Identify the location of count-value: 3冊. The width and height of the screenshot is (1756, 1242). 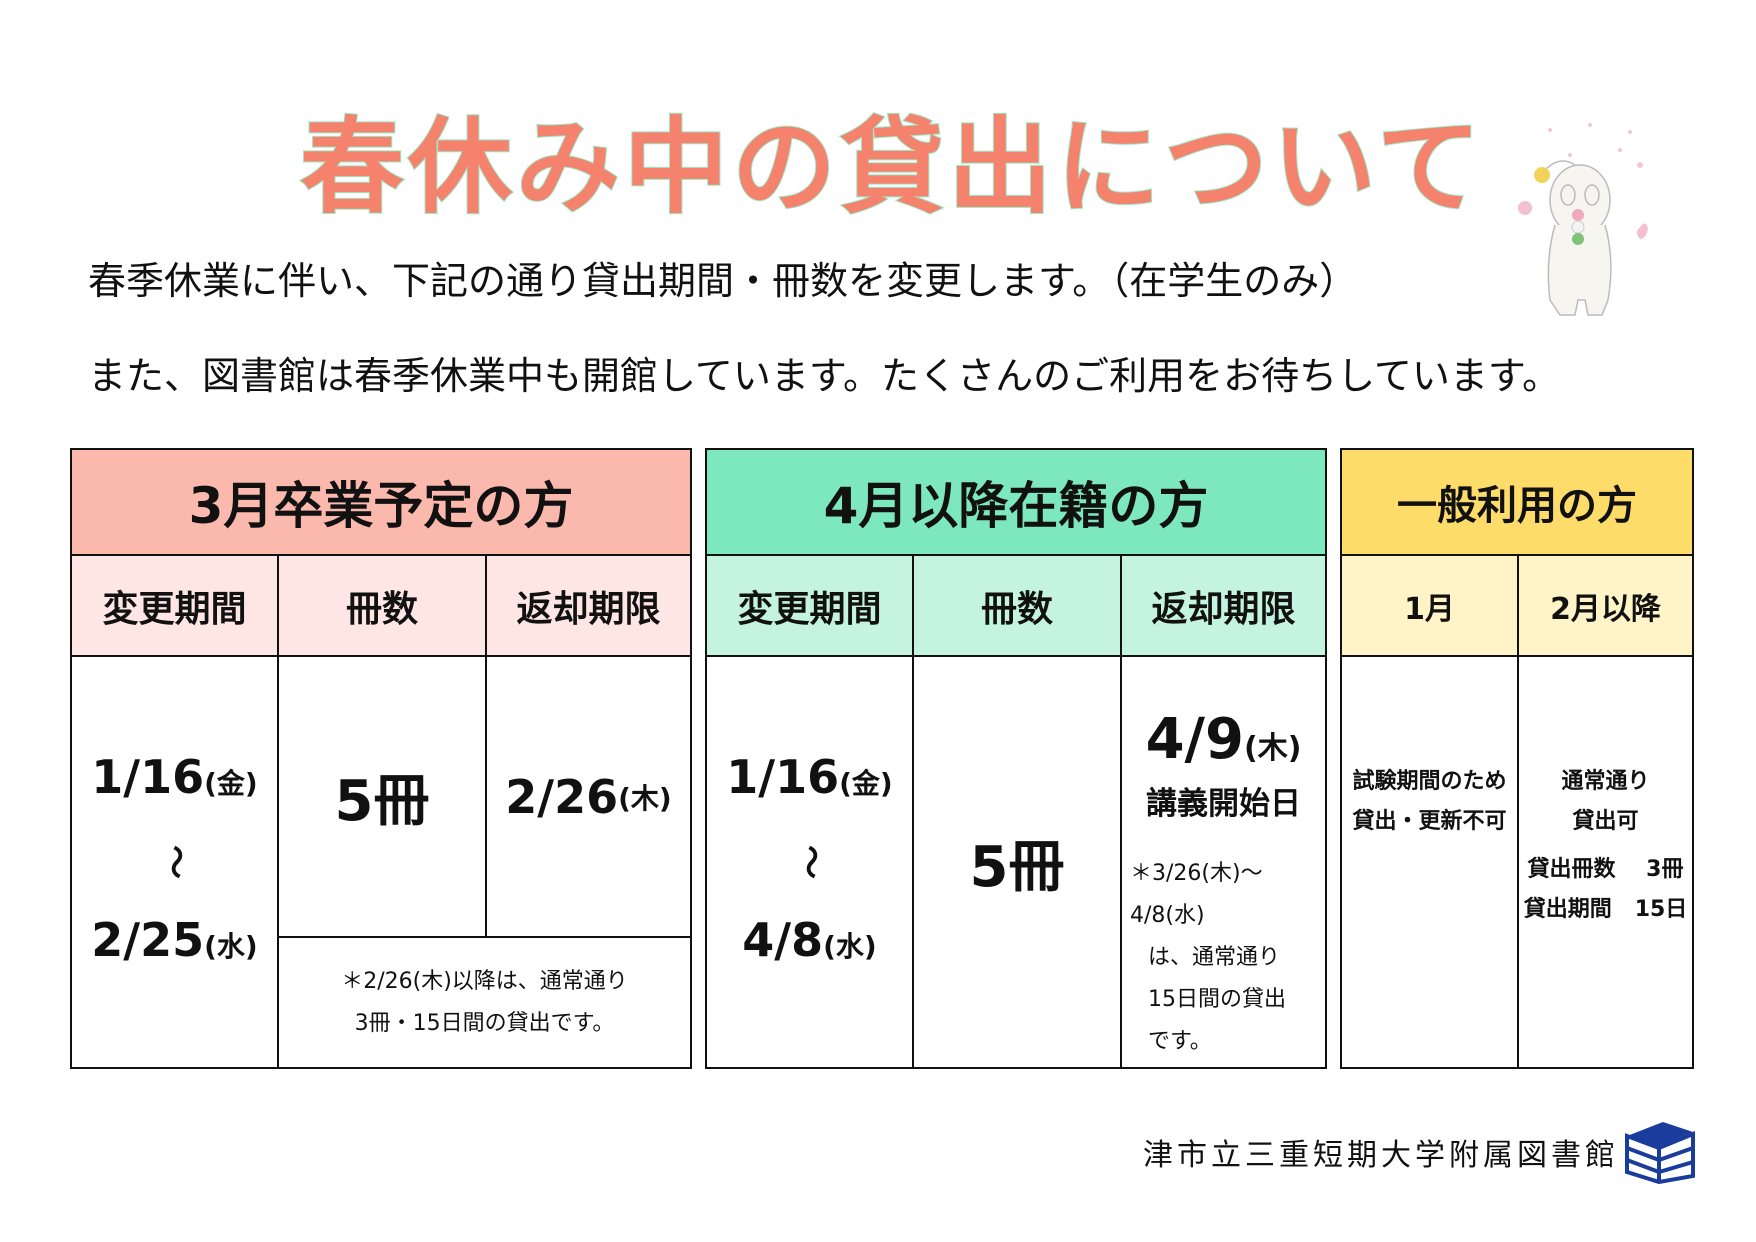
(1665, 869).